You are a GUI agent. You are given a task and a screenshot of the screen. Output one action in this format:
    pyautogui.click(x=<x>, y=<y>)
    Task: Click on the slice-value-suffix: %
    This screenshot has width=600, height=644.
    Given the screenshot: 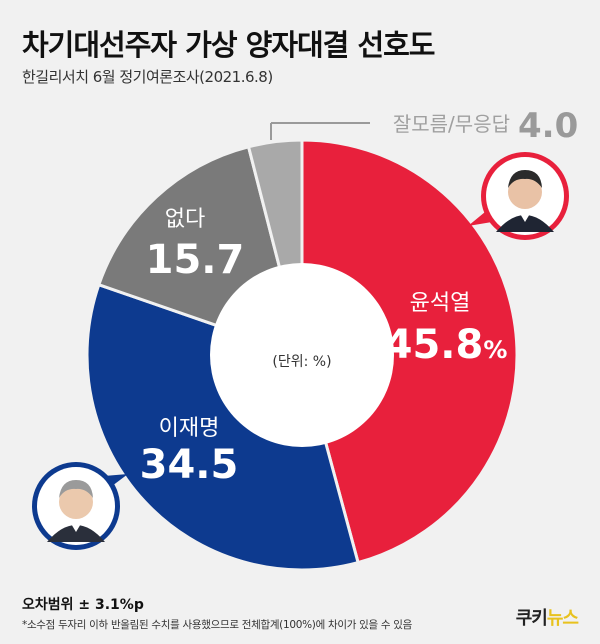 What is the action you would take?
    pyautogui.click(x=495, y=350)
    